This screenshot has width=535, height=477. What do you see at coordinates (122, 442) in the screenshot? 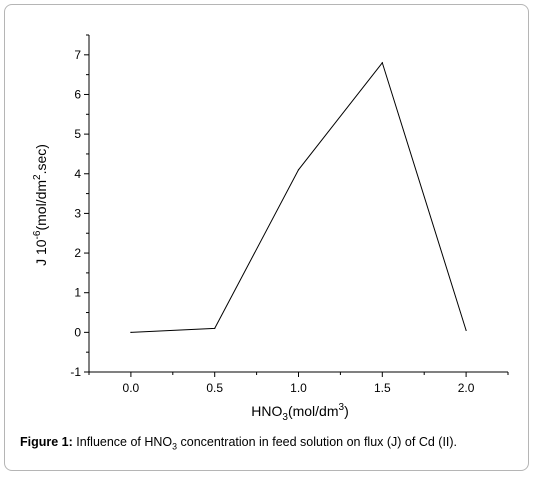
I see `caption-text-a: Influence of HNO` at bounding box center [122, 442].